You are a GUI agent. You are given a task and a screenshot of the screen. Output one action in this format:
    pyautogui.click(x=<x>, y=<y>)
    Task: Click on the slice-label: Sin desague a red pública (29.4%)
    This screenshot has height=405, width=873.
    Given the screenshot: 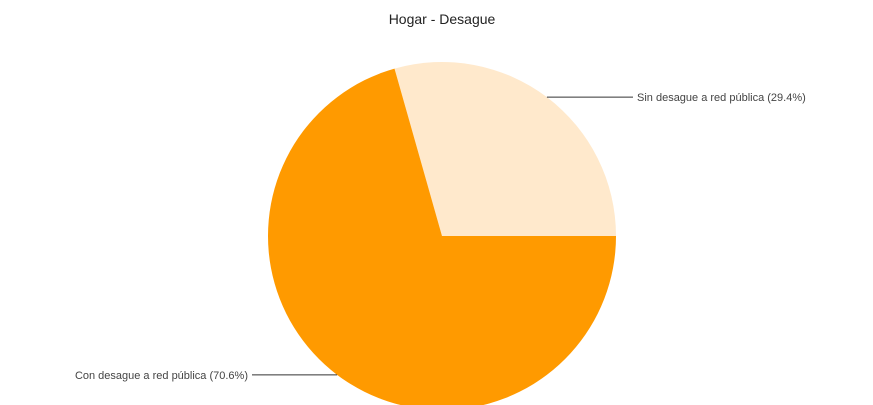 What is the action you would take?
    pyautogui.click(x=721, y=98)
    